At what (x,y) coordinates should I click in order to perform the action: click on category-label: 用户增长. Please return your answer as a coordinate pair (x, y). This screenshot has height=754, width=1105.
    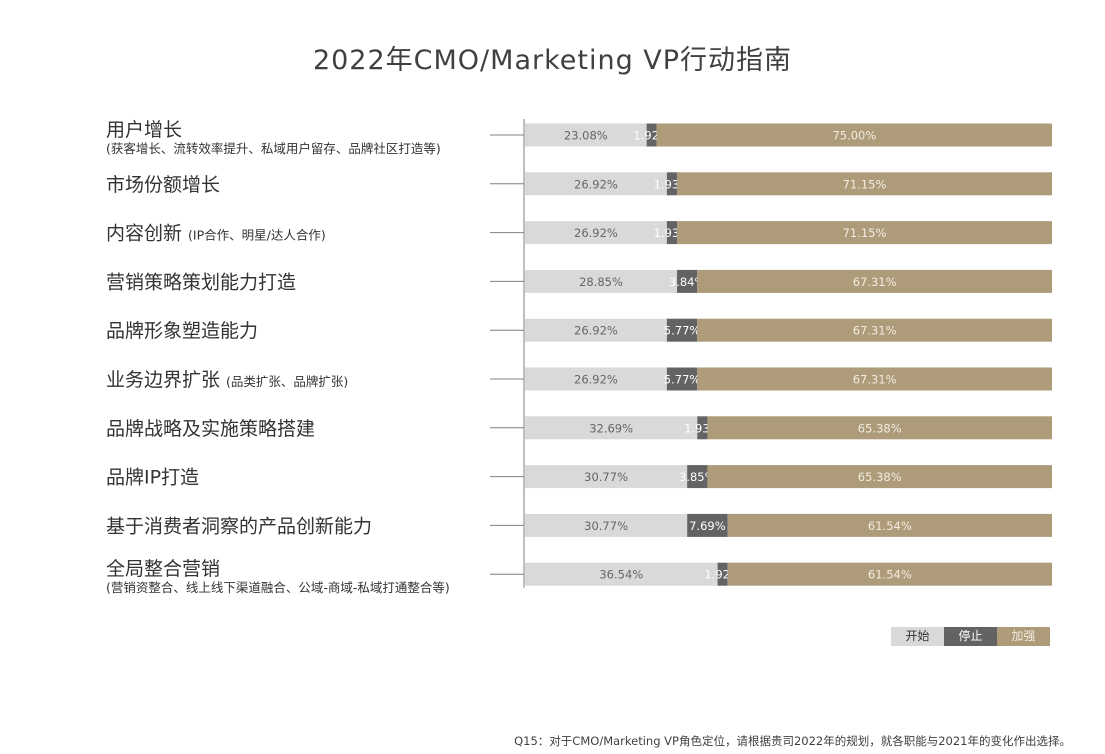
    Looking at the image, I should click on (144, 130).